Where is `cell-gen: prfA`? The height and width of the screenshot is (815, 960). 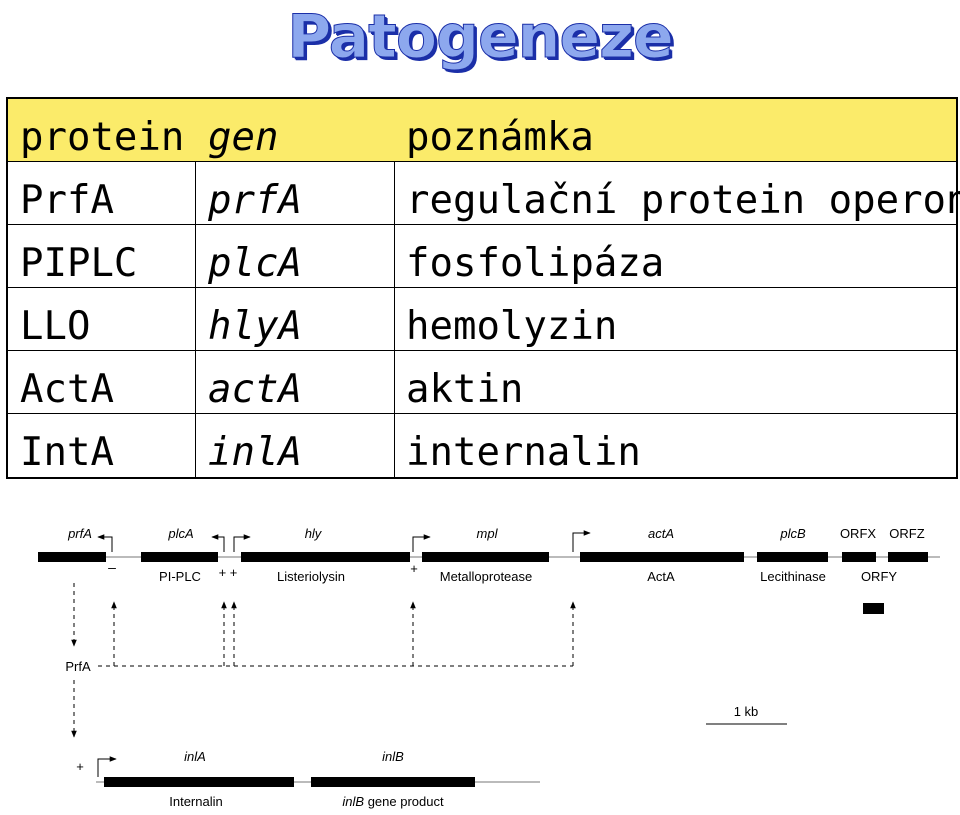
cell-gen: prfA is located at coordinates (255, 200).